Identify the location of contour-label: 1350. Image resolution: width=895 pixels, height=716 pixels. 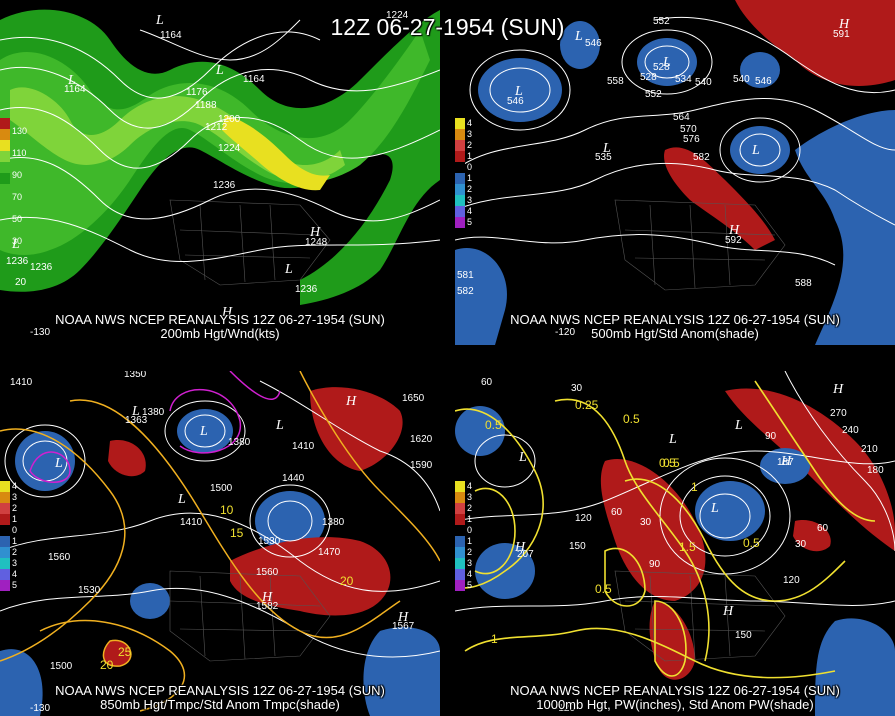
(135, 375).